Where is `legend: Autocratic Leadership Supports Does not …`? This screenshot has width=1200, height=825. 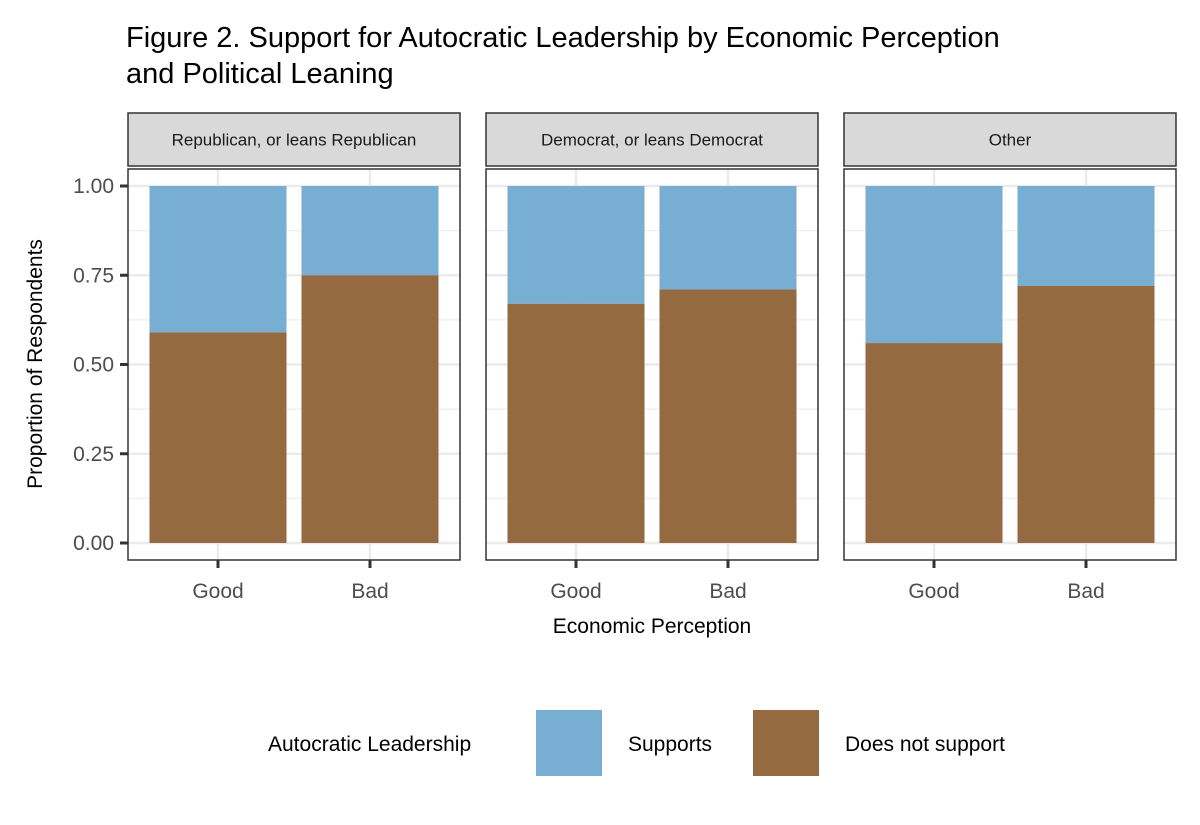 legend: Autocratic Leadership Supports Does not … is located at coordinates (636, 743).